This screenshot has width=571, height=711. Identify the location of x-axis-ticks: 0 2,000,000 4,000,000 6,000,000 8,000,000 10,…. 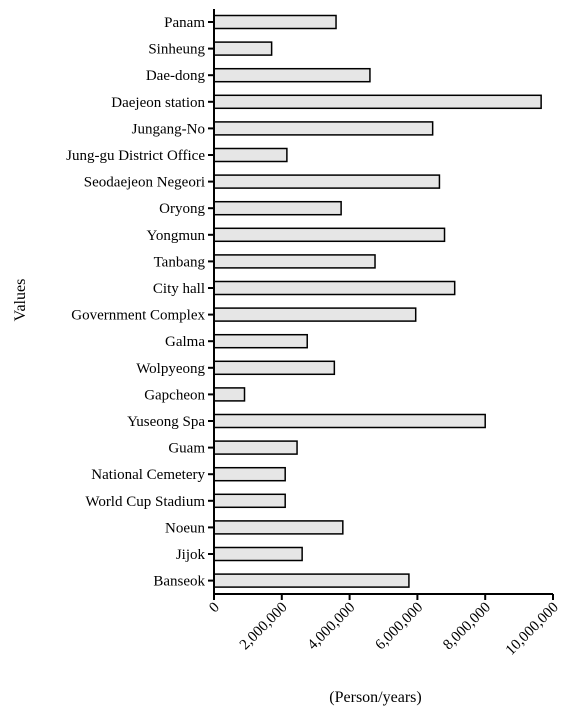
(384, 626).